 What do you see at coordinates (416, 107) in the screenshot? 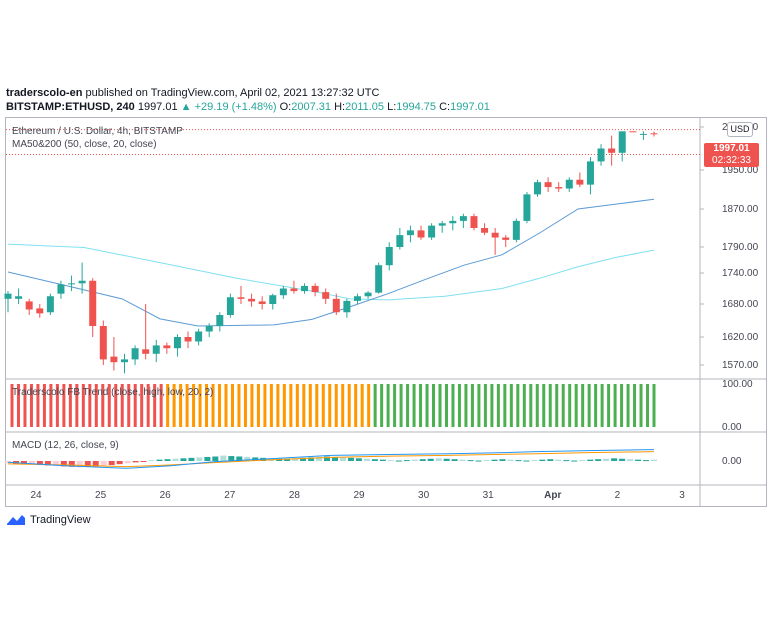
I see `low-value: 1994.75` at bounding box center [416, 107].